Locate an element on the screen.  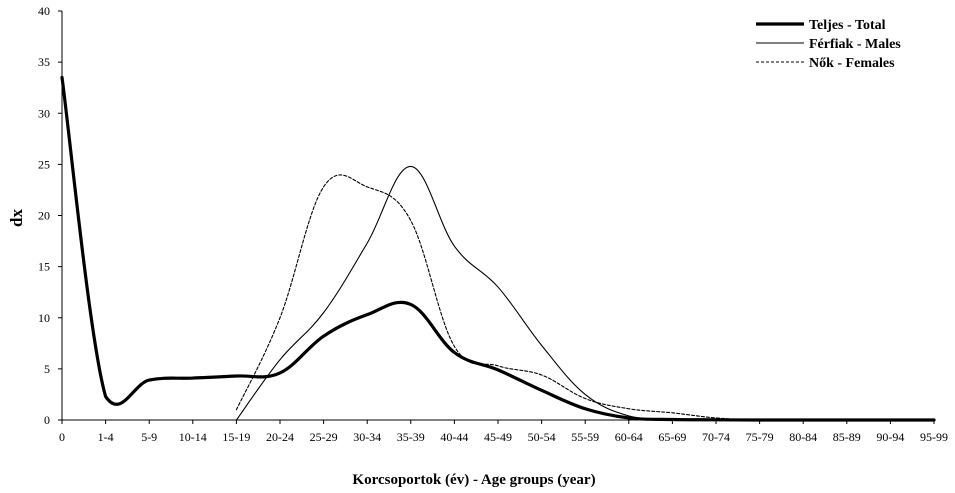
y-ticks: 0 5 10 15 20 25 30 35 40 is located at coordinates (50, 215).